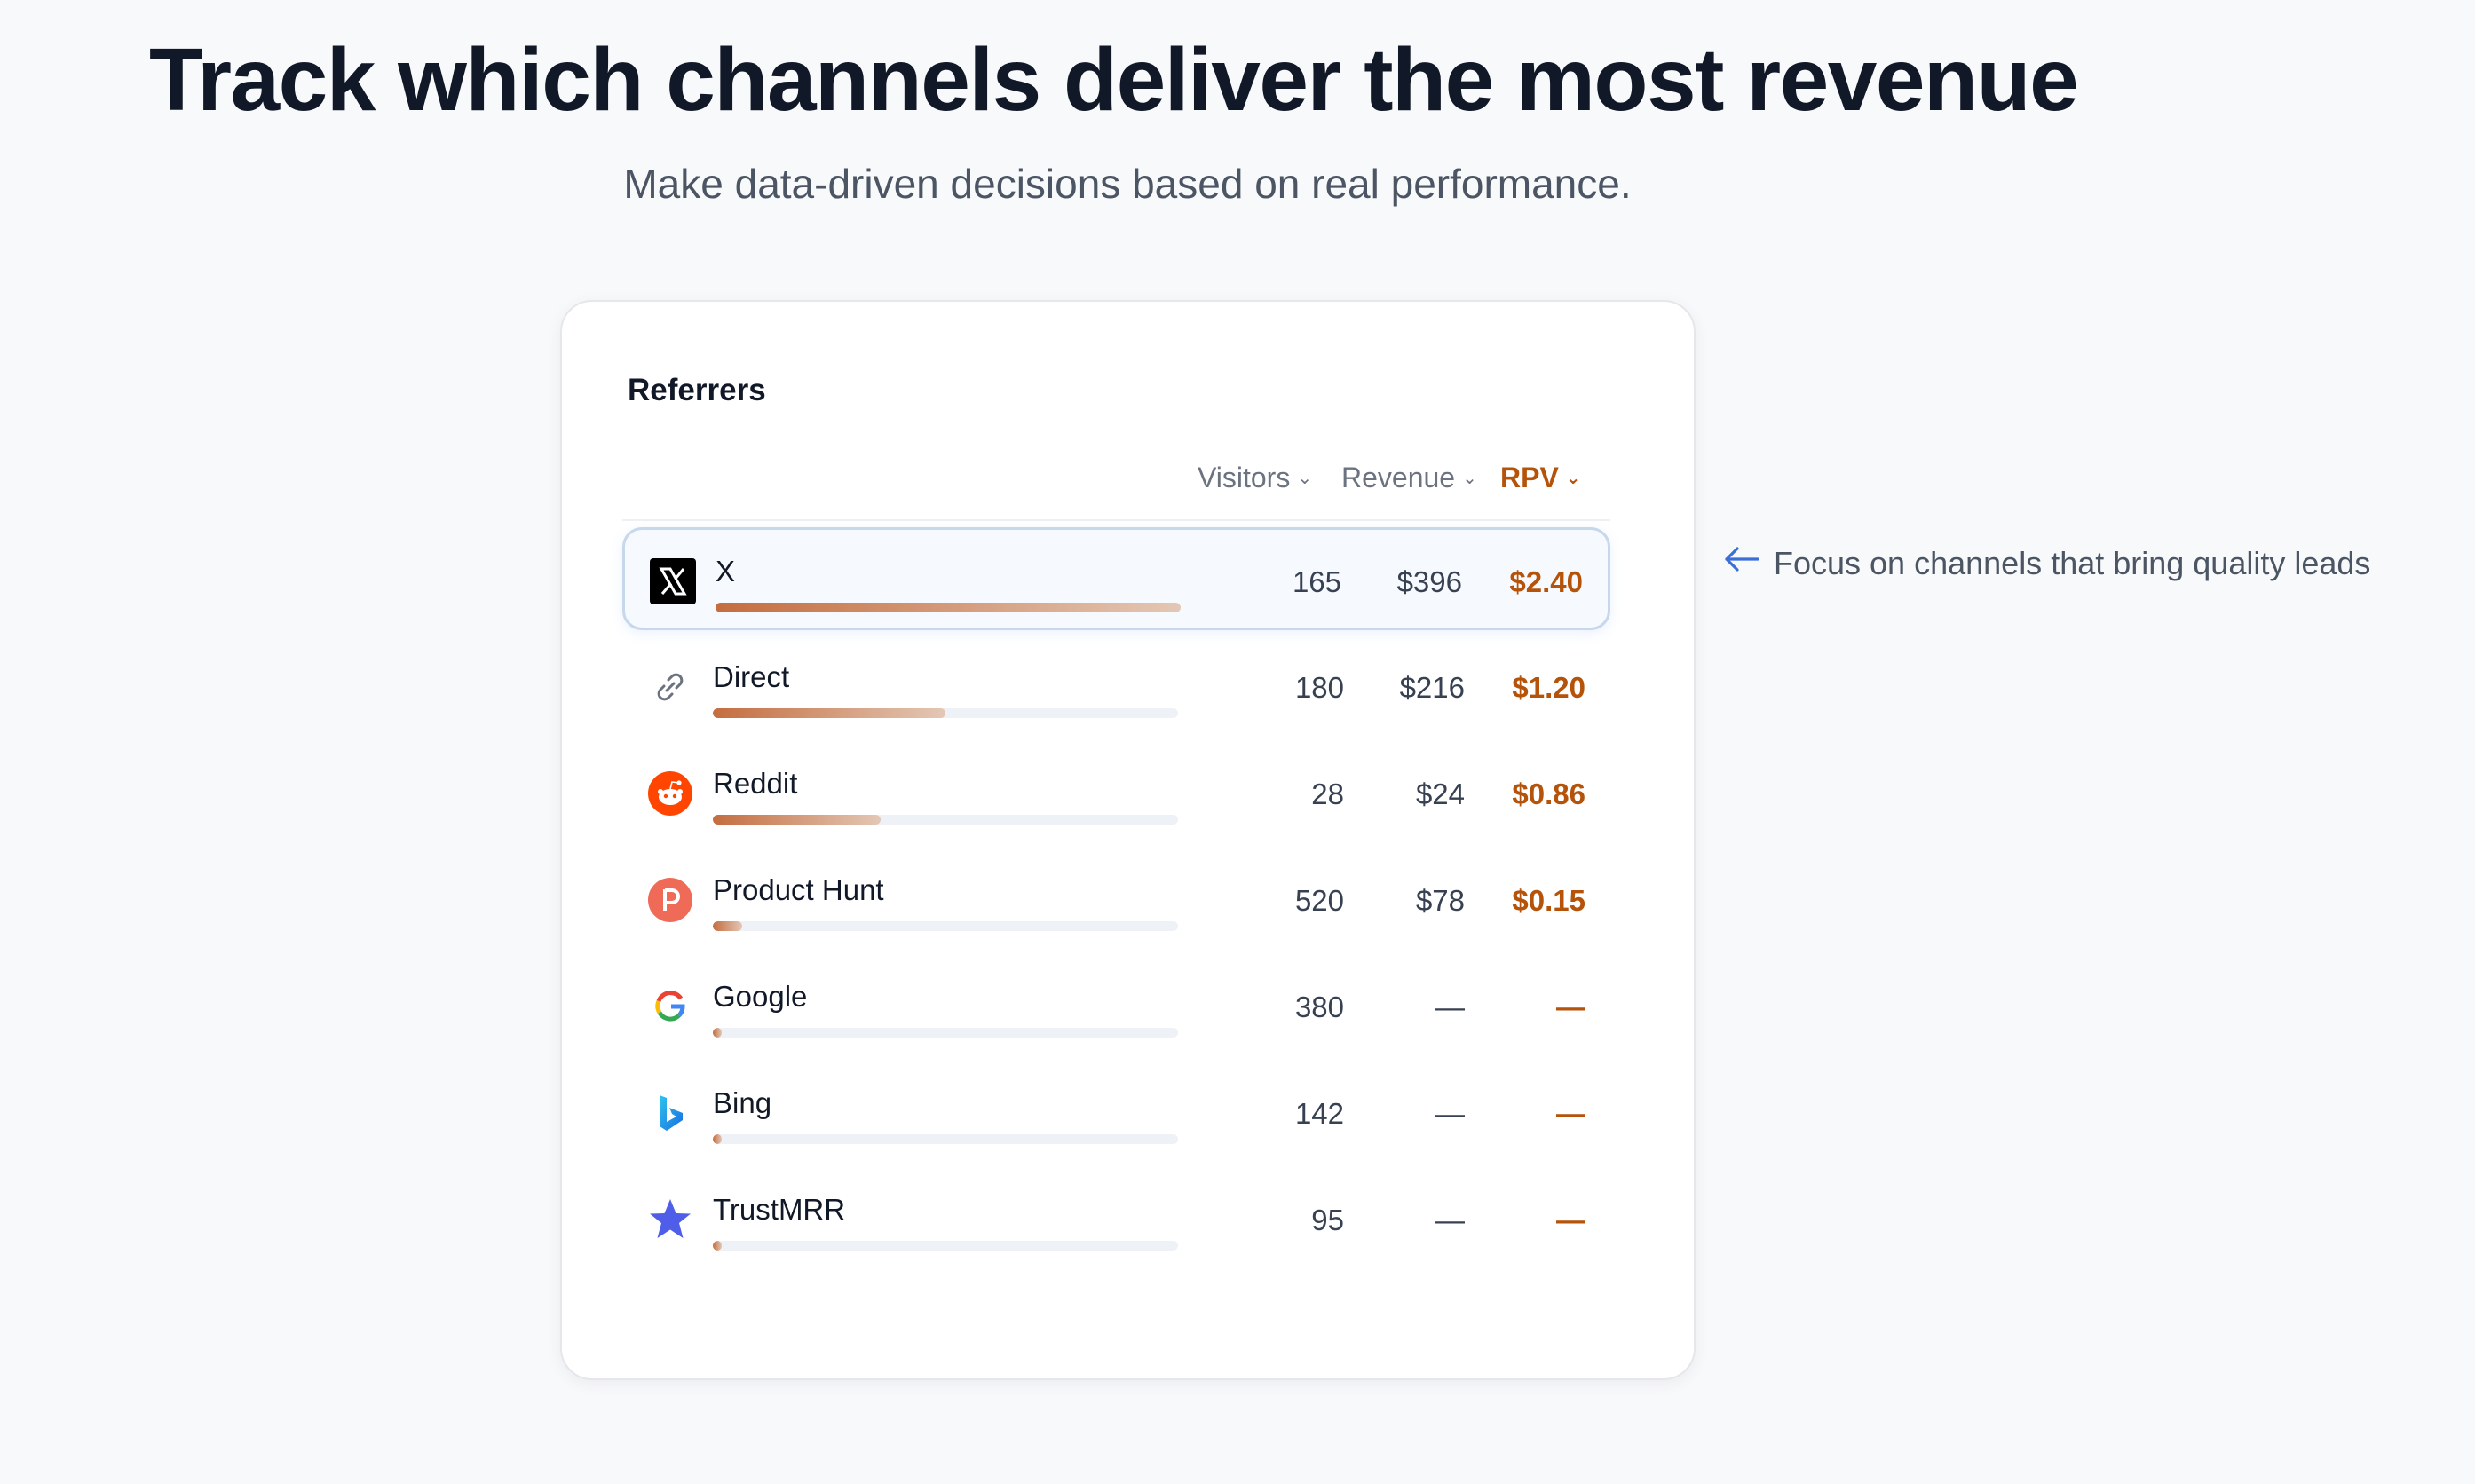  Describe the element at coordinates (779, 1210) in the screenshot. I see `referrer-name: TrustMRR` at that location.